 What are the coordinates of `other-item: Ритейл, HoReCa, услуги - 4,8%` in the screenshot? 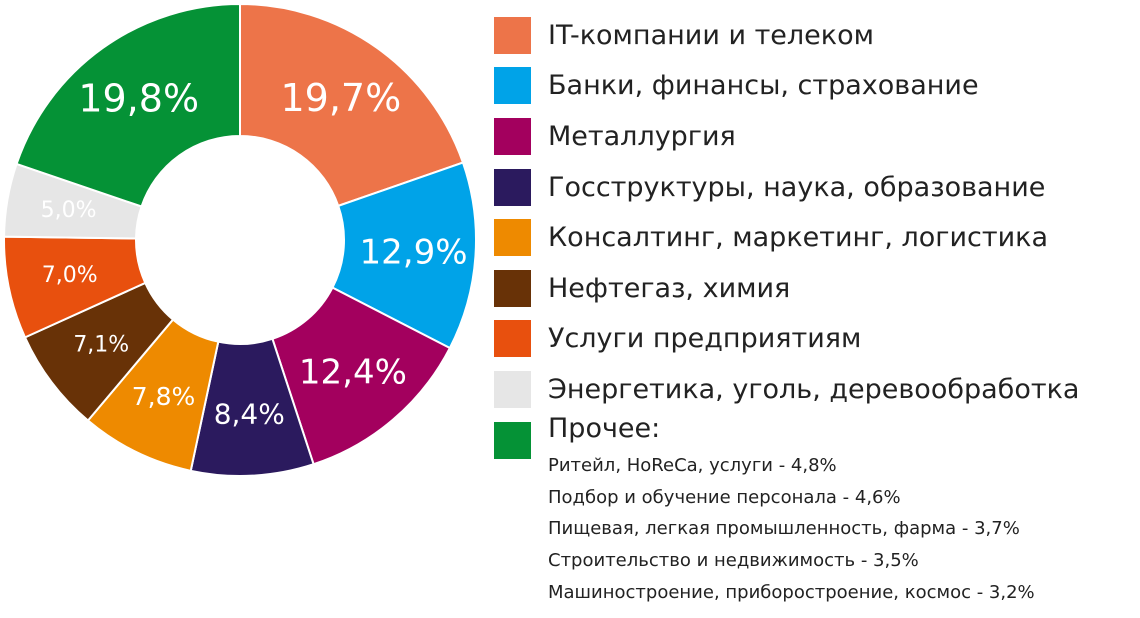 It's located at (692, 465).